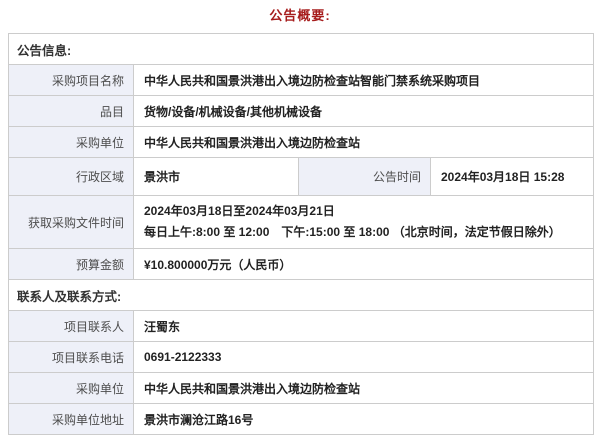 Image resolution: width=600 pixels, height=435 pixels. I want to click on category-label: 品目, so click(71, 111).